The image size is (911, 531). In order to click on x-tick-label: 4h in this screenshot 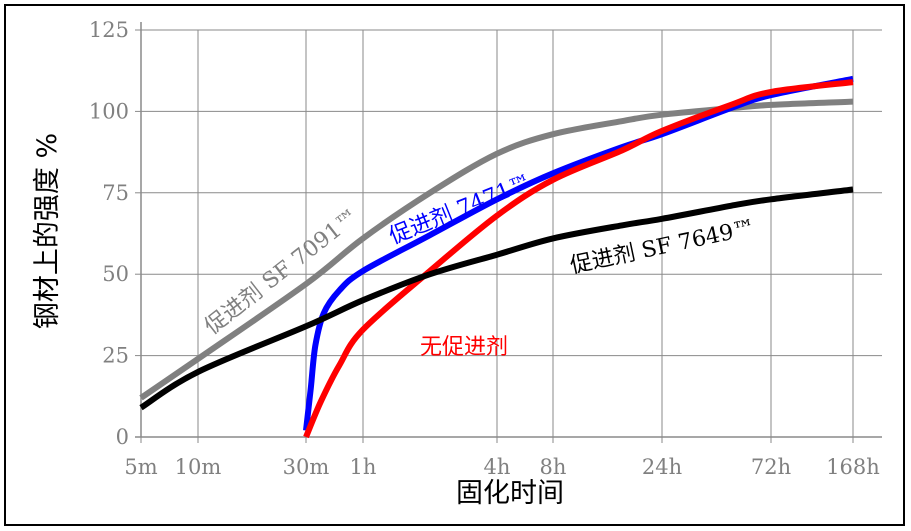, I will do `click(497, 467)`.